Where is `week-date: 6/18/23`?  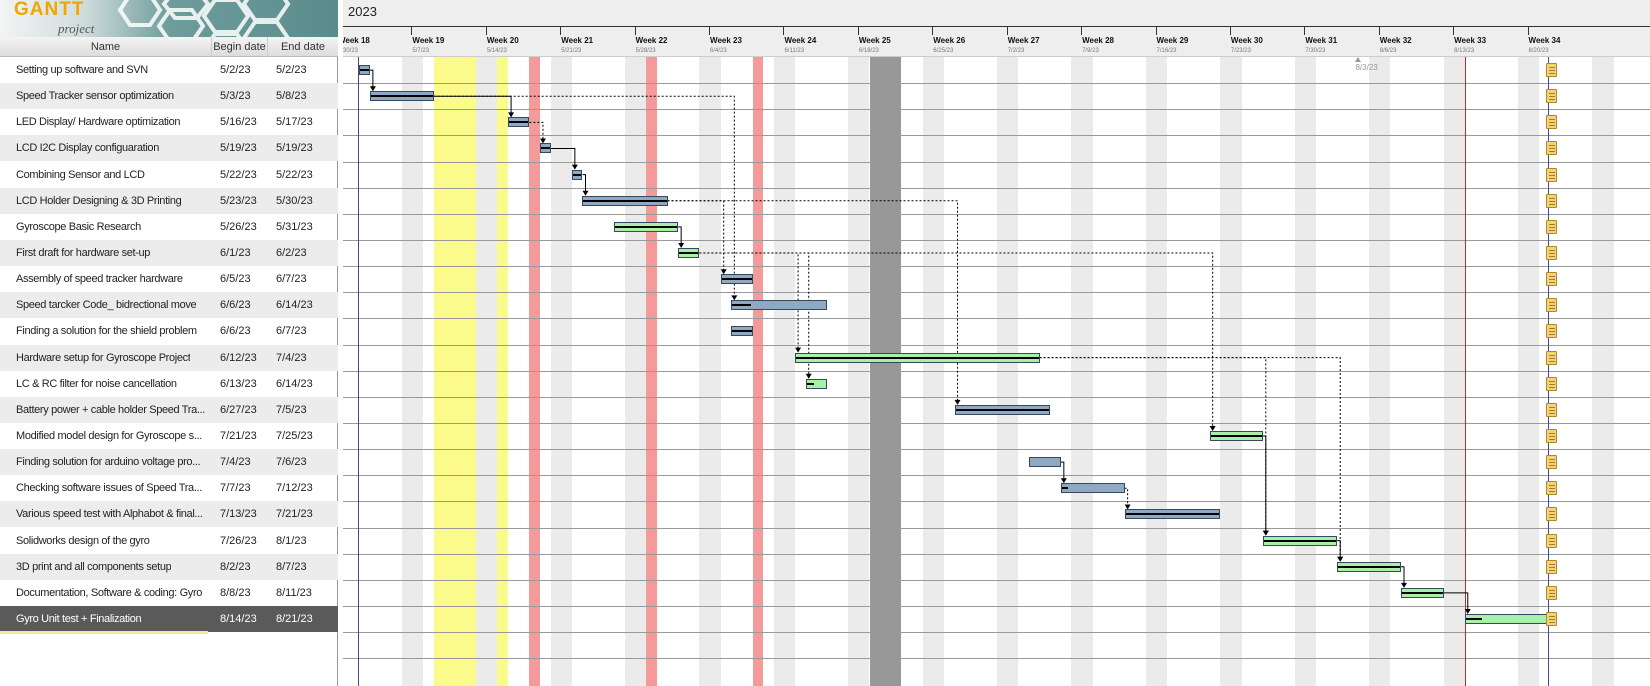
week-date: 6/18/23 is located at coordinates (868, 51).